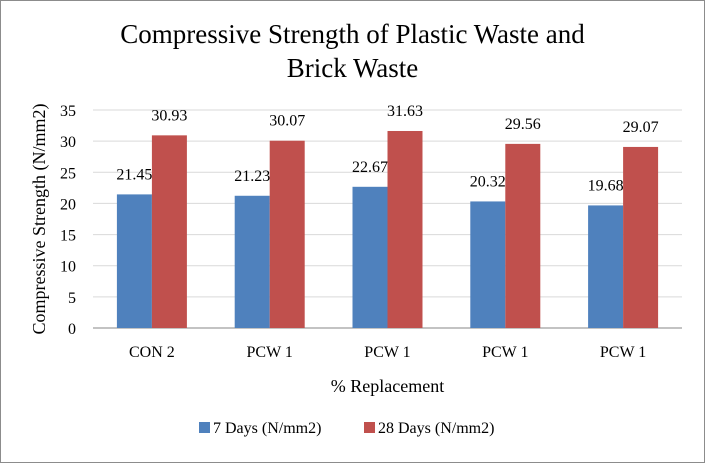 The width and height of the screenshot is (705, 463). What do you see at coordinates (39, 219) in the screenshot?
I see `y-axis-title: Compressive Strength (N/mm2)` at bounding box center [39, 219].